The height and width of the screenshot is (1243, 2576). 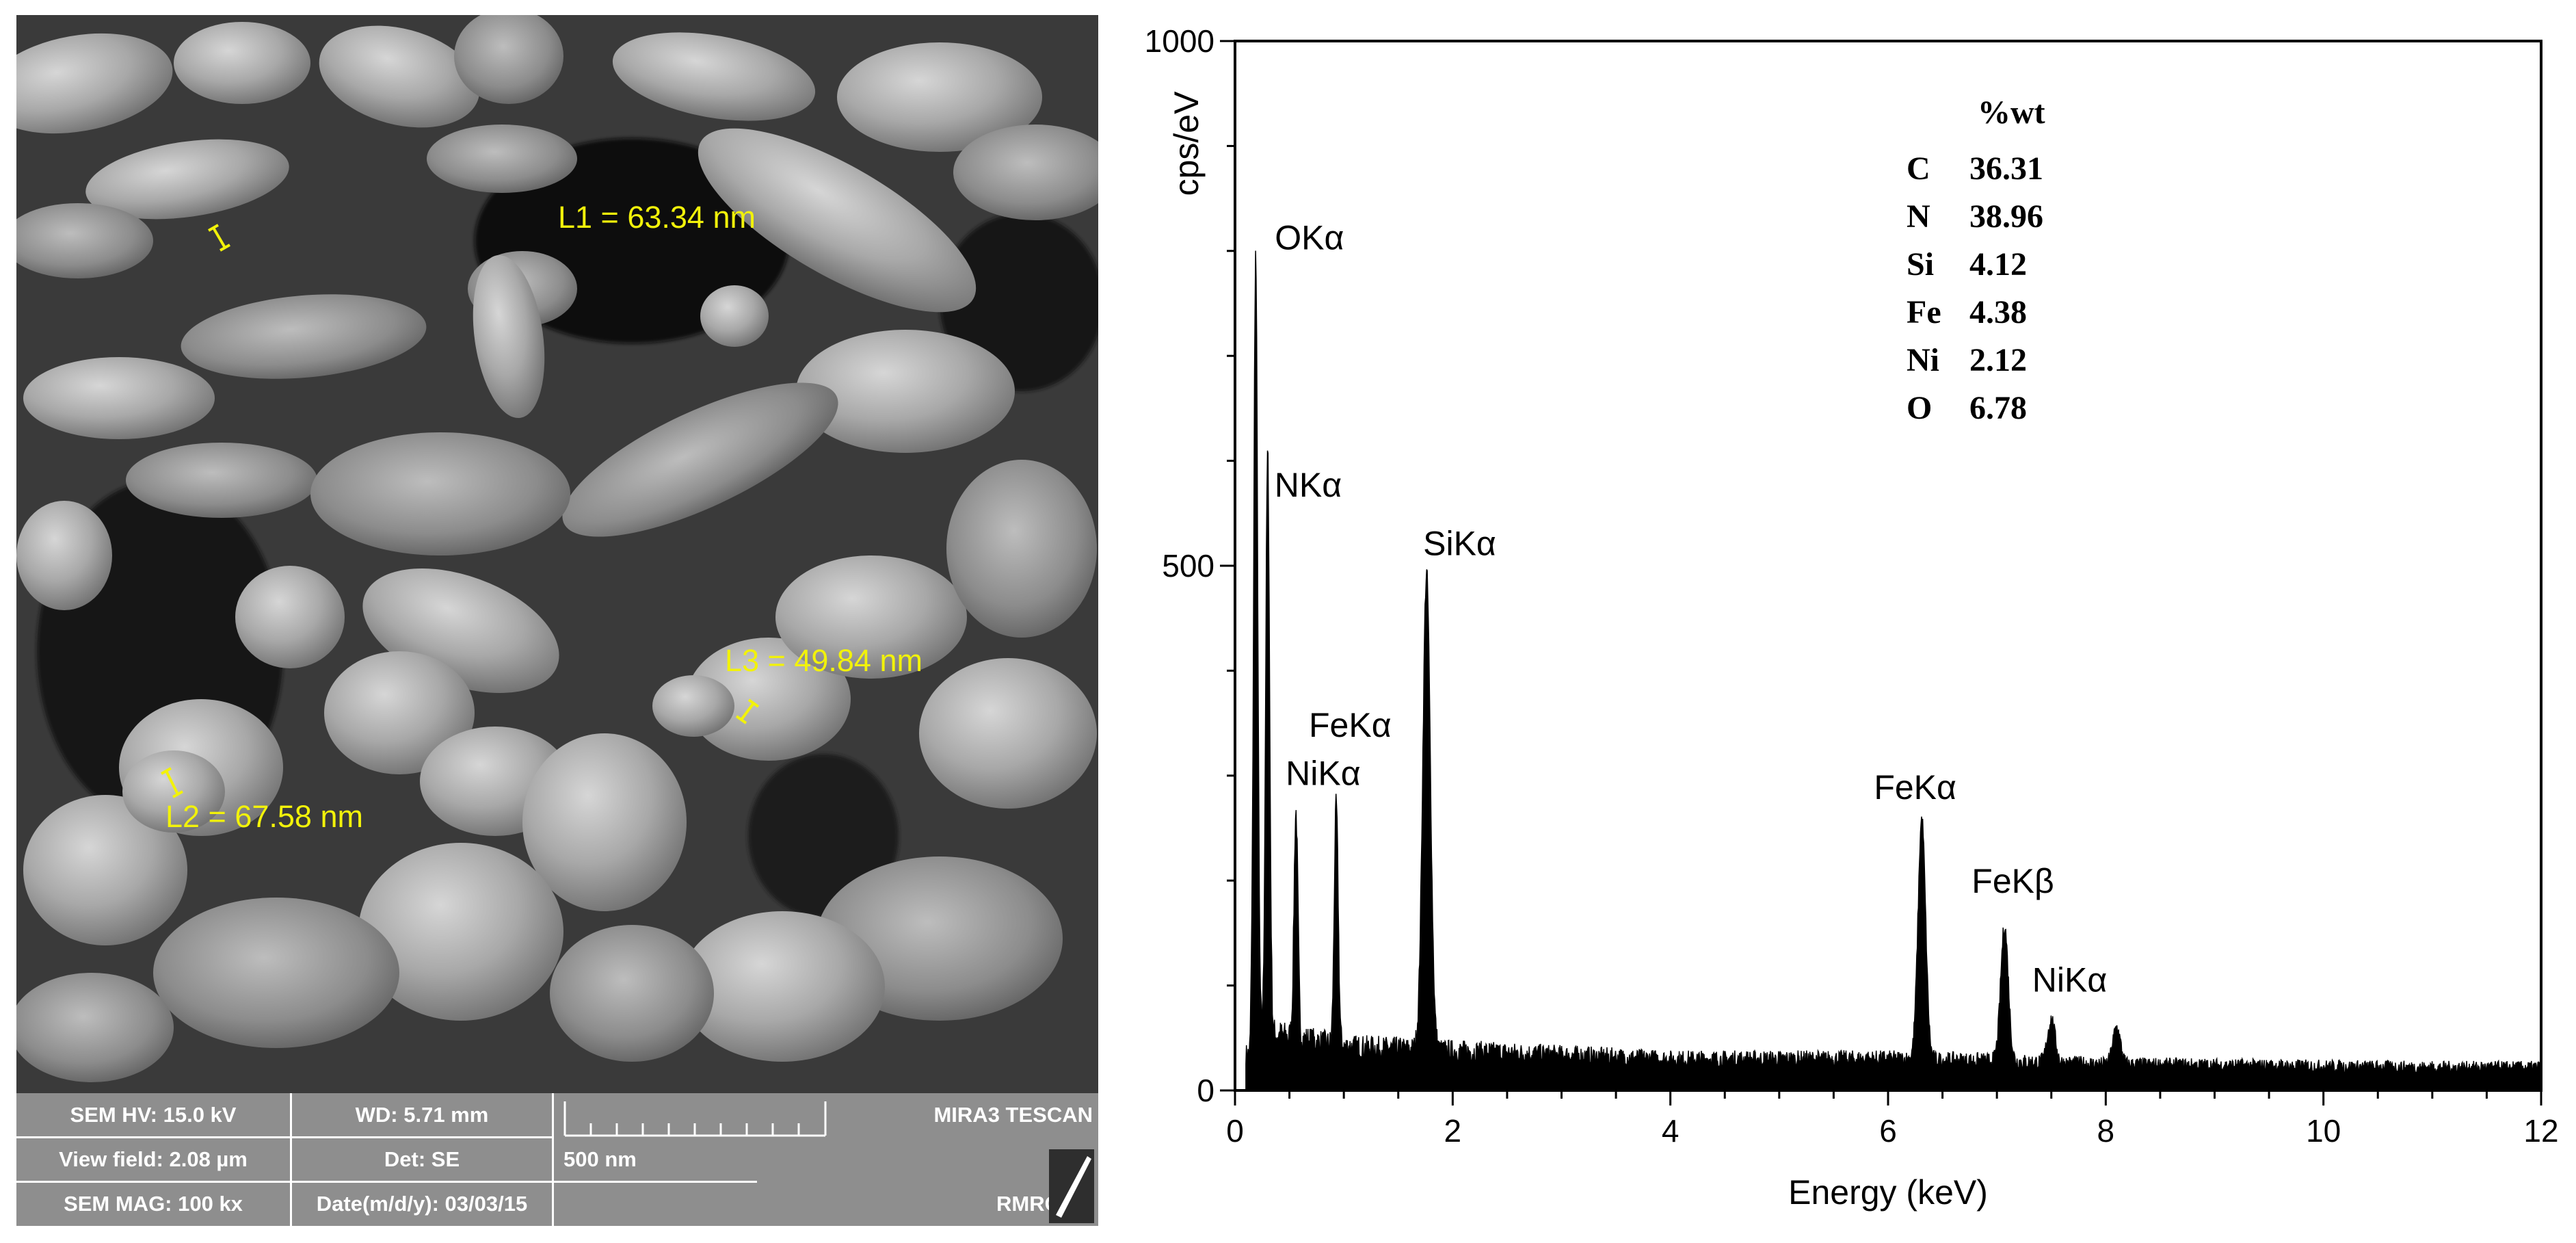 I want to click on composition-table: %wt C 36.31 N 38.96 Si 4.12 Fe 4.38 Ni 2.12 O 6.78, so click(x=1976, y=260).